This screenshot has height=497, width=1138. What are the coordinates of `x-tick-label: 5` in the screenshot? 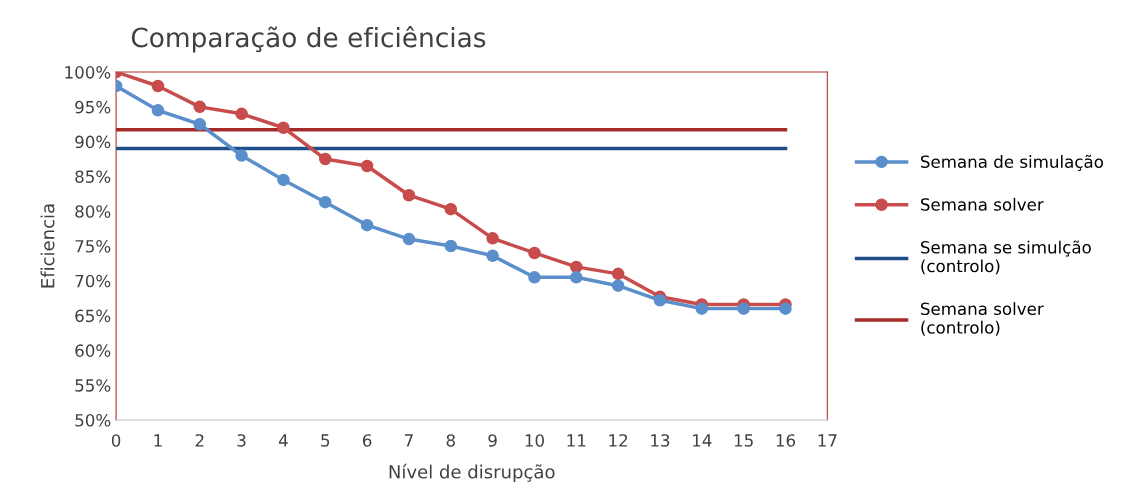 It's located at (325, 440).